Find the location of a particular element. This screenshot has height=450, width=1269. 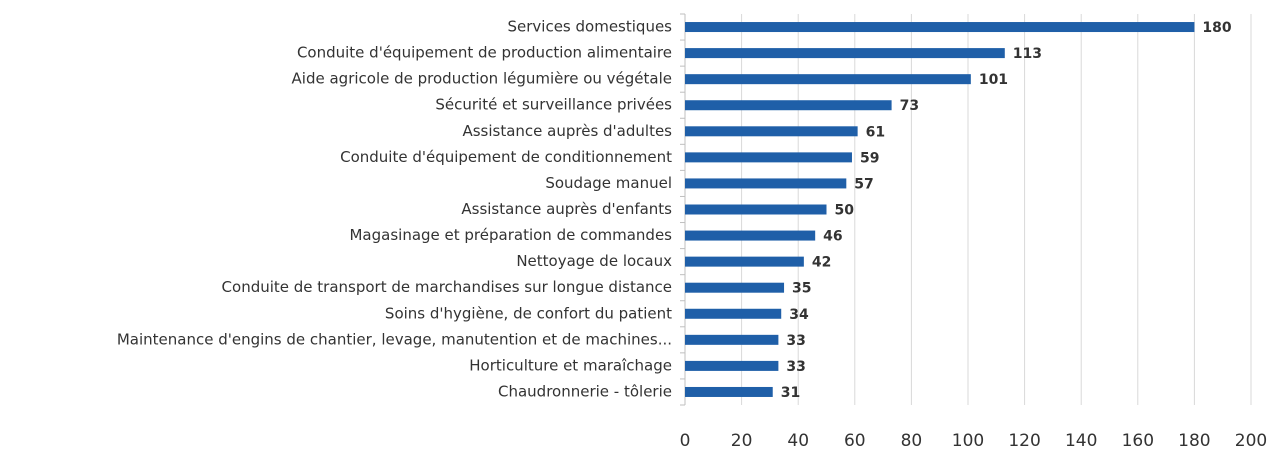

category-label: Soins d'hygiène, de confort du patient is located at coordinates (528, 313).